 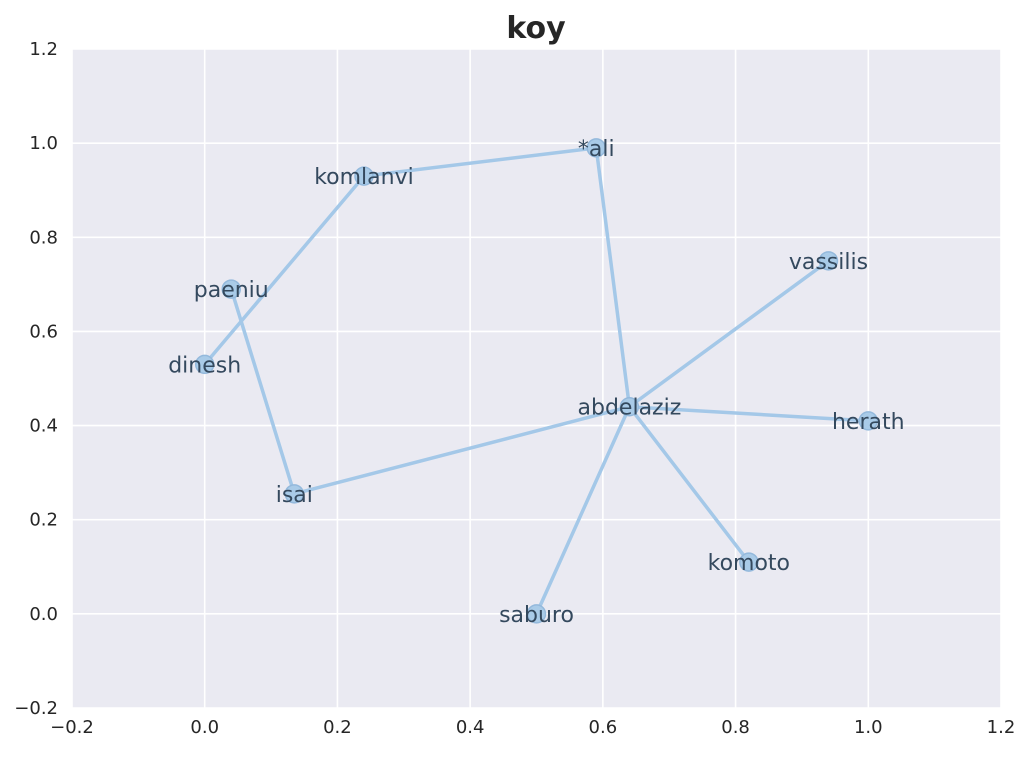 What do you see at coordinates (470, 727) in the screenshot?
I see `x-tick-label: 0.4` at bounding box center [470, 727].